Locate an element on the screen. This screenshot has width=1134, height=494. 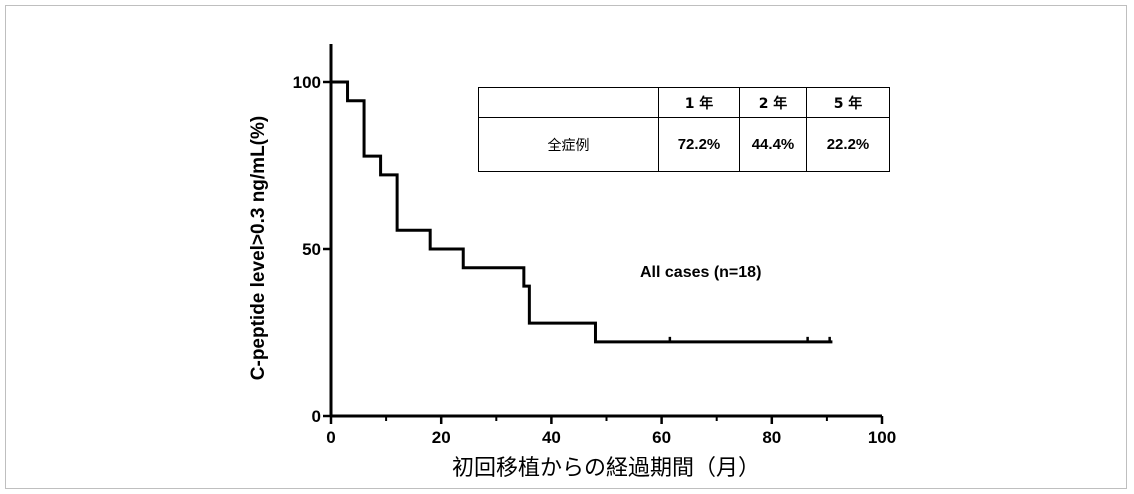
survival-table: 1 年 2 年 5 年 全症例 72.2% 44.4% 22.2% is located at coordinates (684, 129).